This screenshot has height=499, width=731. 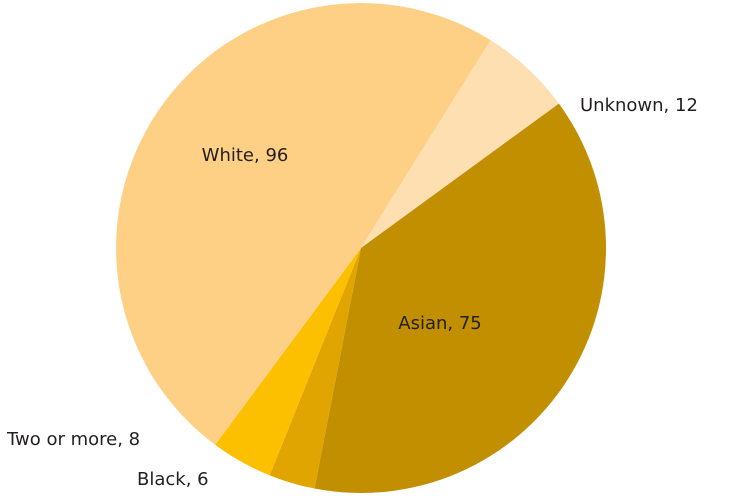 I want to click on data-label-asian: Asian, 75, so click(x=439, y=323).